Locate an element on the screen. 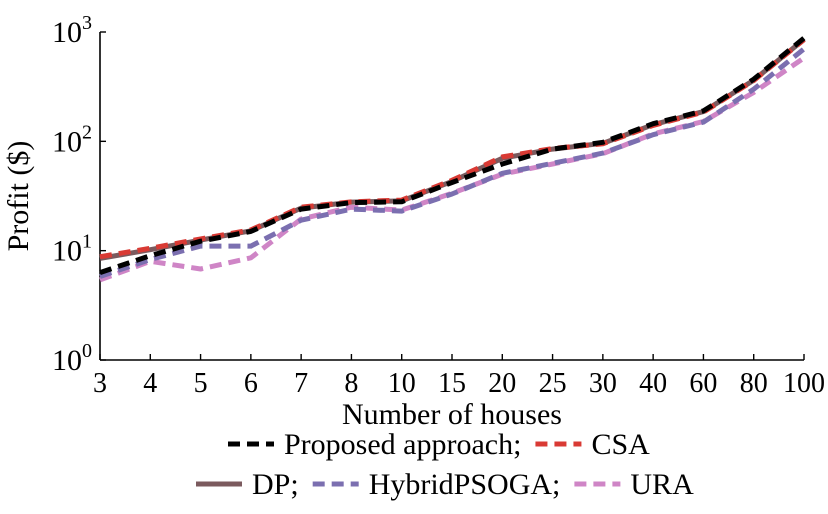 The image size is (828, 514). legend-label: URA is located at coordinates (662, 484).